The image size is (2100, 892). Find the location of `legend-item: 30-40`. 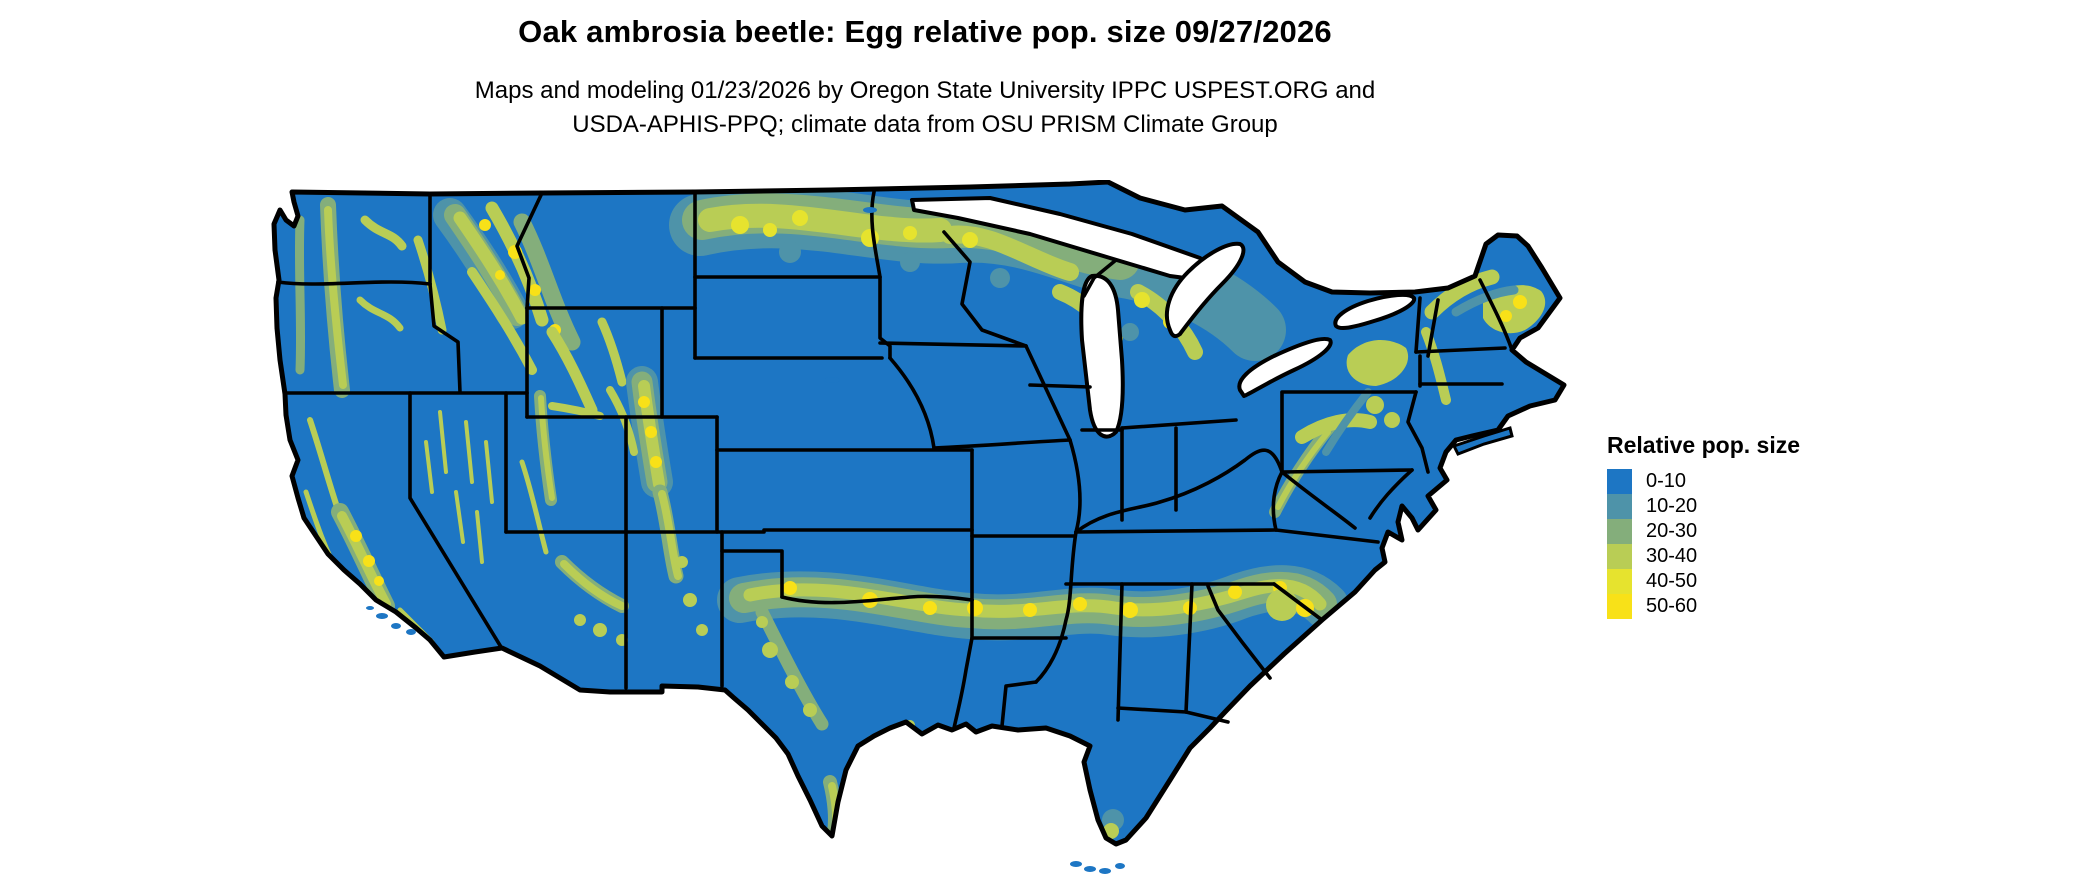

legend-item: 30-40 is located at coordinates (1703, 556).